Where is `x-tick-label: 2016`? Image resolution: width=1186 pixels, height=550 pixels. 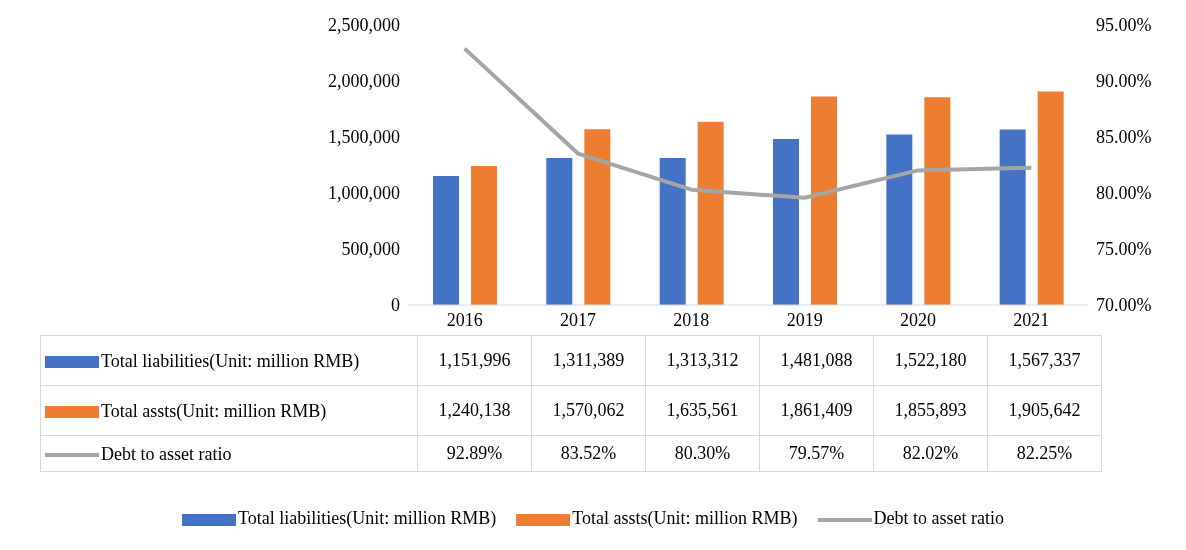 x-tick-label: 2016 is located at coordinates (464, 319).